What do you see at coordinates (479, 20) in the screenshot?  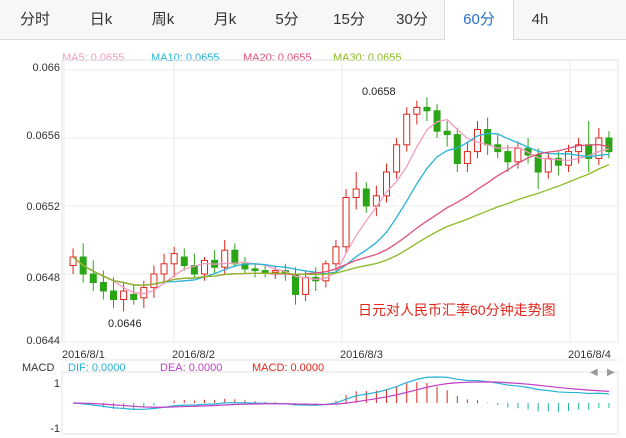 I see `tab-60min: 60分` at bounding box center [479, 20].